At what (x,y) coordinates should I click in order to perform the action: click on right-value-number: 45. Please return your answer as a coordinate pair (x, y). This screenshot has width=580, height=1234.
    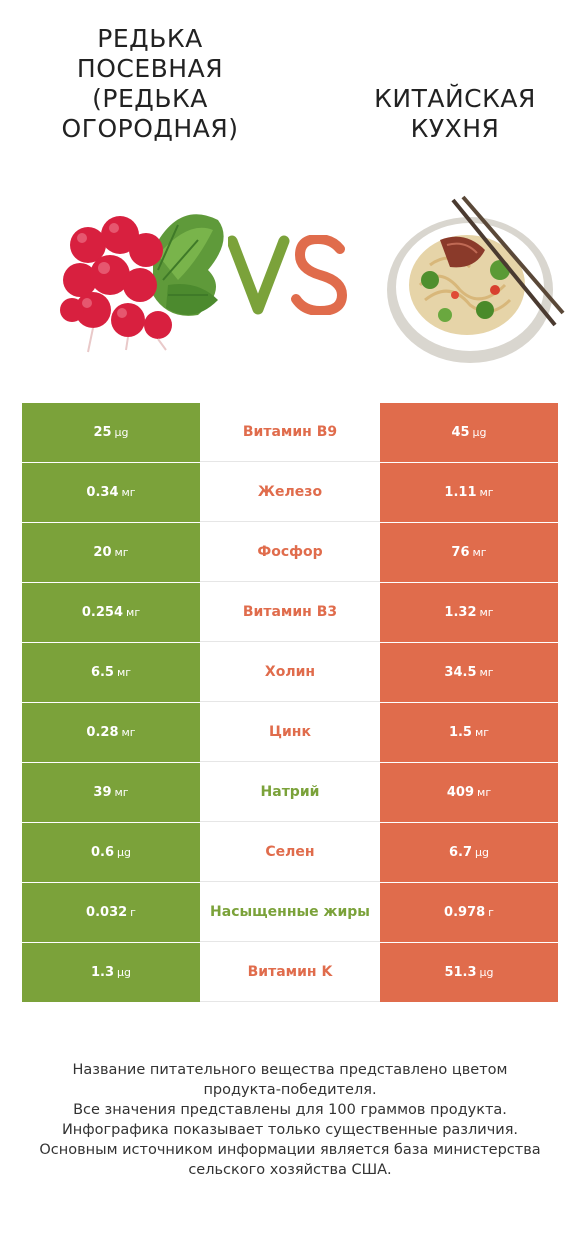
    Looking at the image, I should click on (460, 432).